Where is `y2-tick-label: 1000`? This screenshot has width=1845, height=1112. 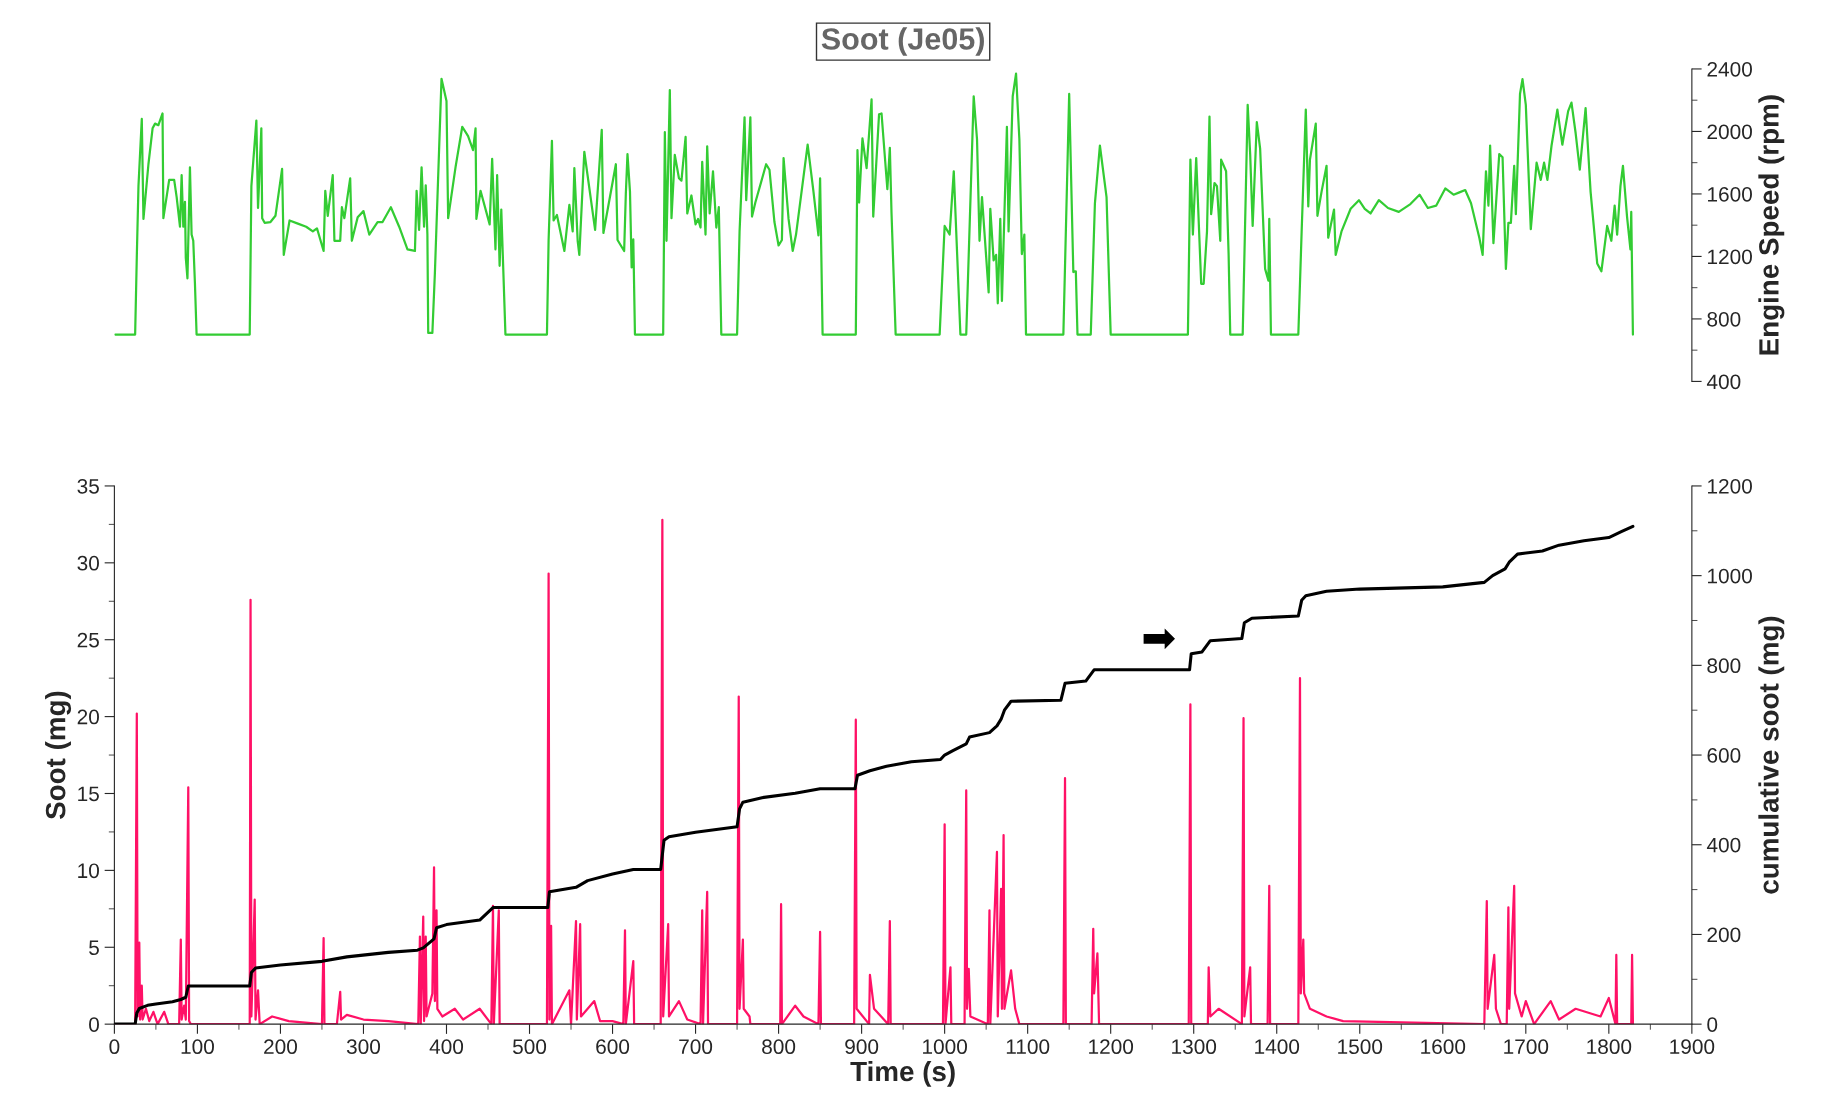 y2-tick-label: 1000 is located at coordinates (1730, 576).